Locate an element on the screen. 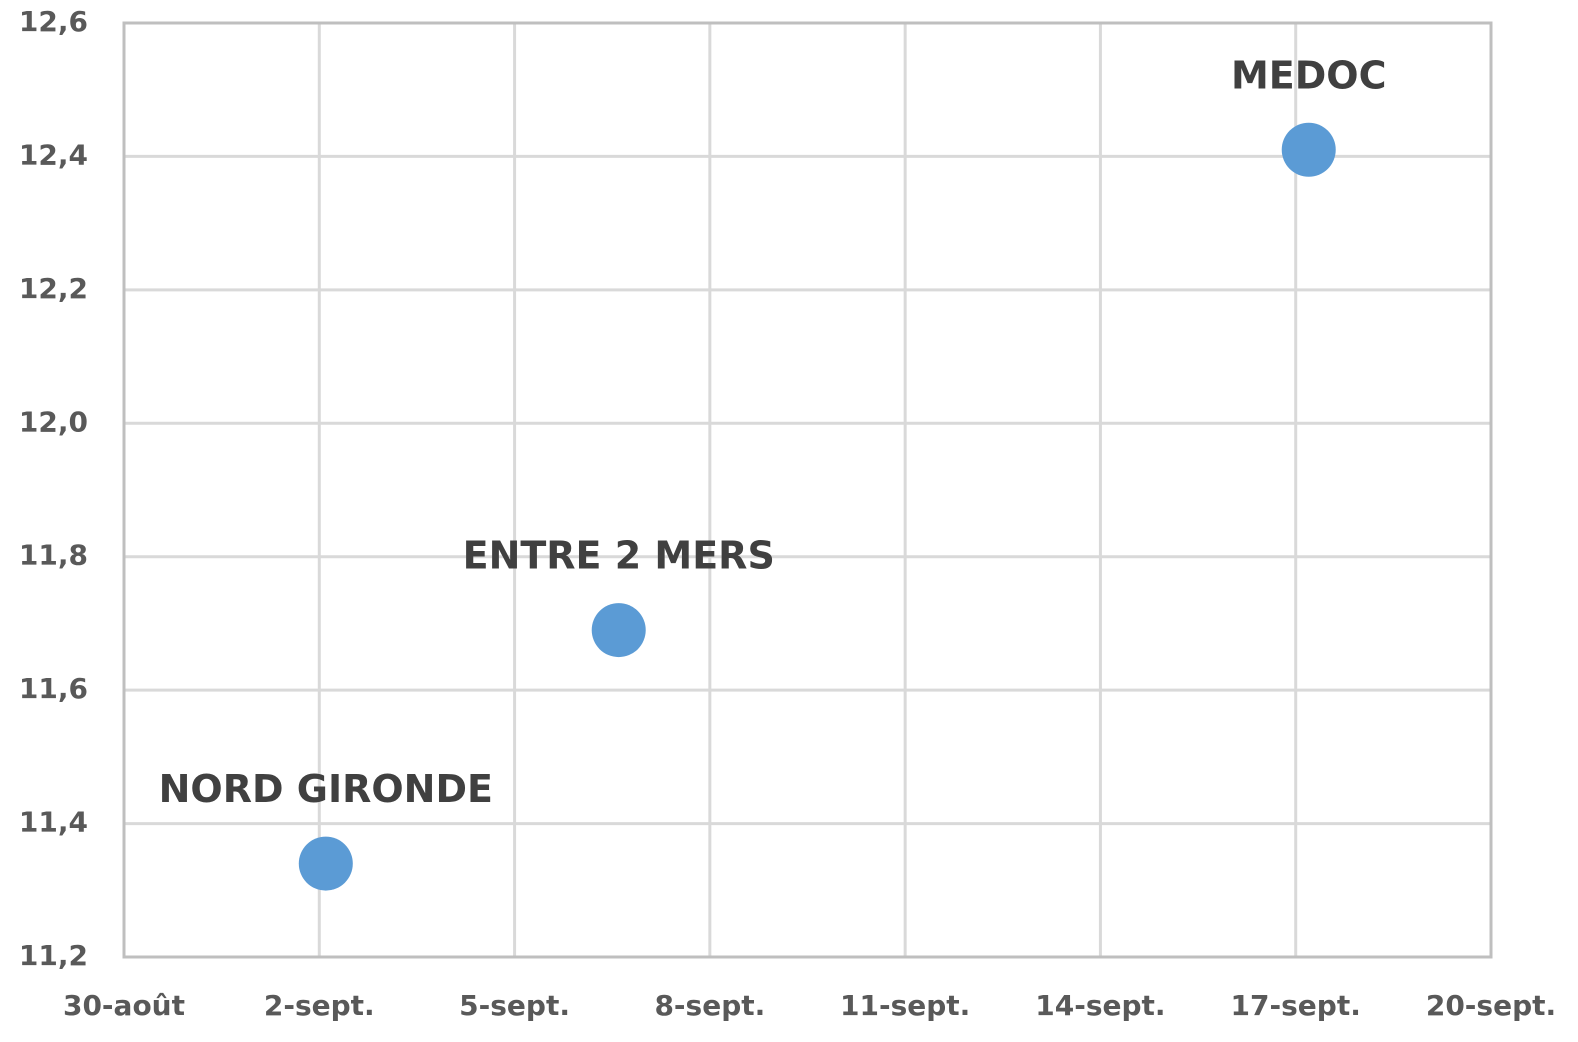 This screenshot has height=1042, width=1578. point-label: NORD GIRONDE is located at coordinates (326, 789).